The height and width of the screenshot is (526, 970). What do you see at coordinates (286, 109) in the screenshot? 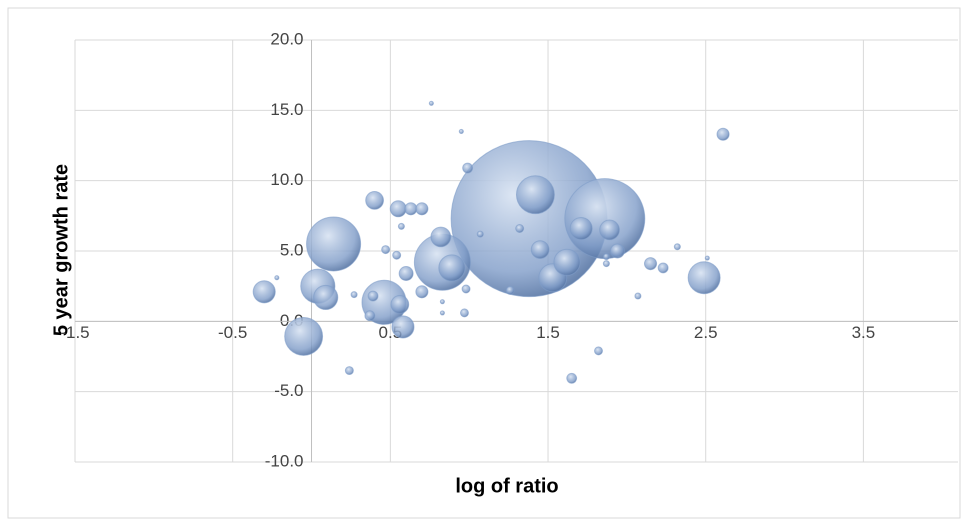
I see `y-tick-label: 15.0` at bounding box center [286, 109].